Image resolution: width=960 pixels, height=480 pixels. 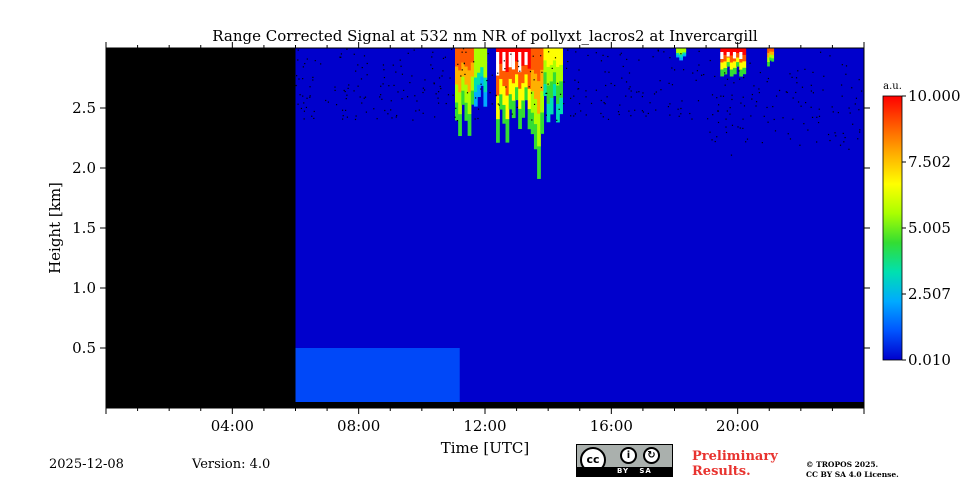 What do you see at coordinates (84, 168) in the screenshot?
I see `y-tick-label: 2.0` at bounding box center [84, 168].